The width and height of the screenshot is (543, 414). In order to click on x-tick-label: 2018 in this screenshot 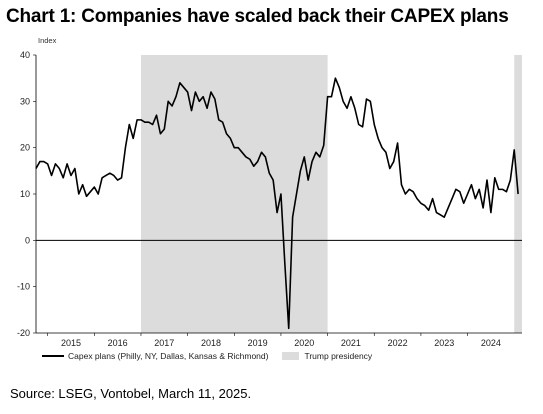, I will do `click(211, 343)`.